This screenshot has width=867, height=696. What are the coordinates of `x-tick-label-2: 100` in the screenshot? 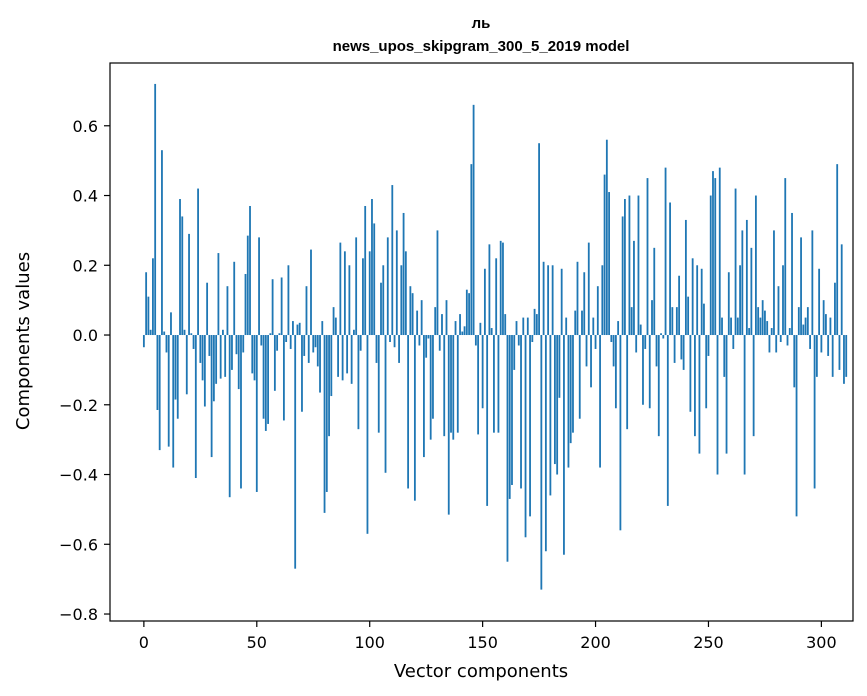 It's located at (369, 642).